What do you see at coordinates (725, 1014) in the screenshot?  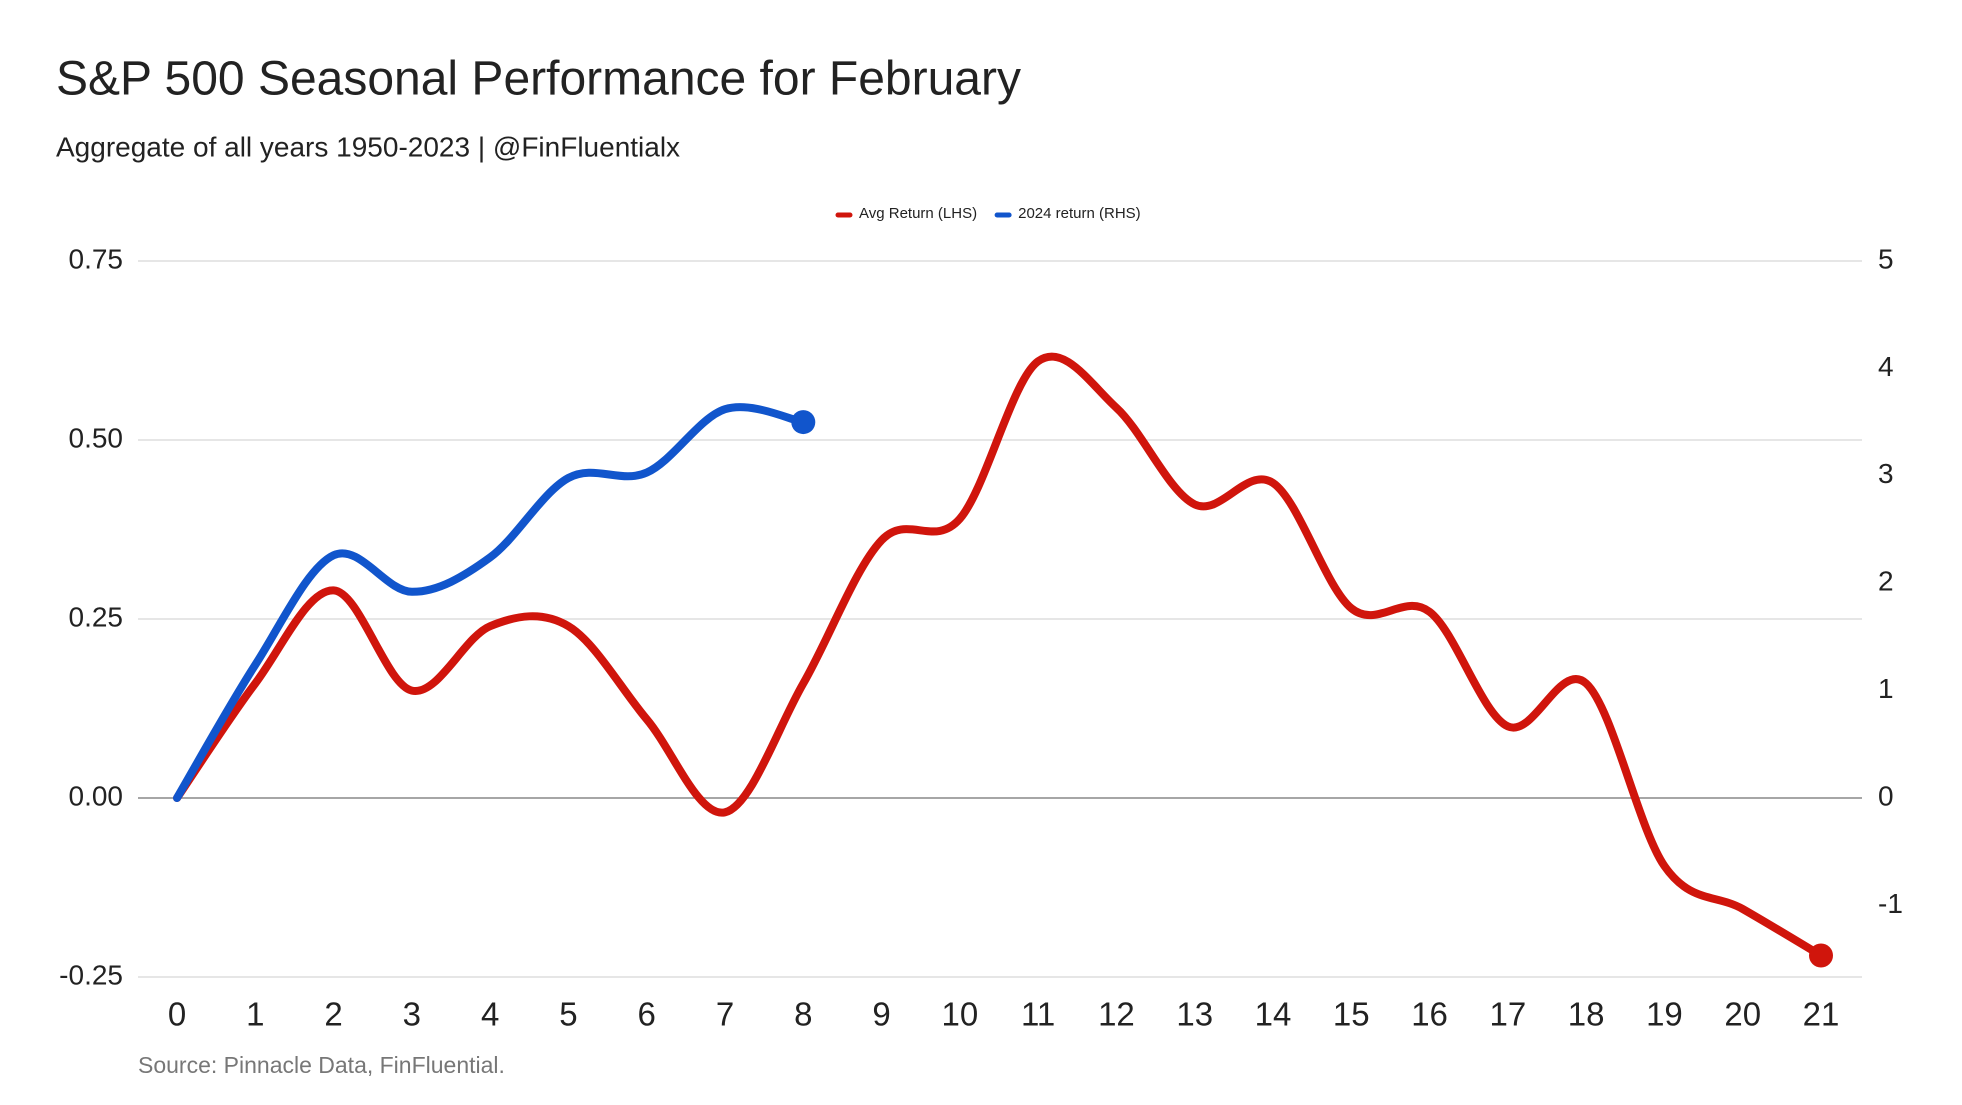 I see `x-tick-label: 7` at bounding box center [725, 1014].